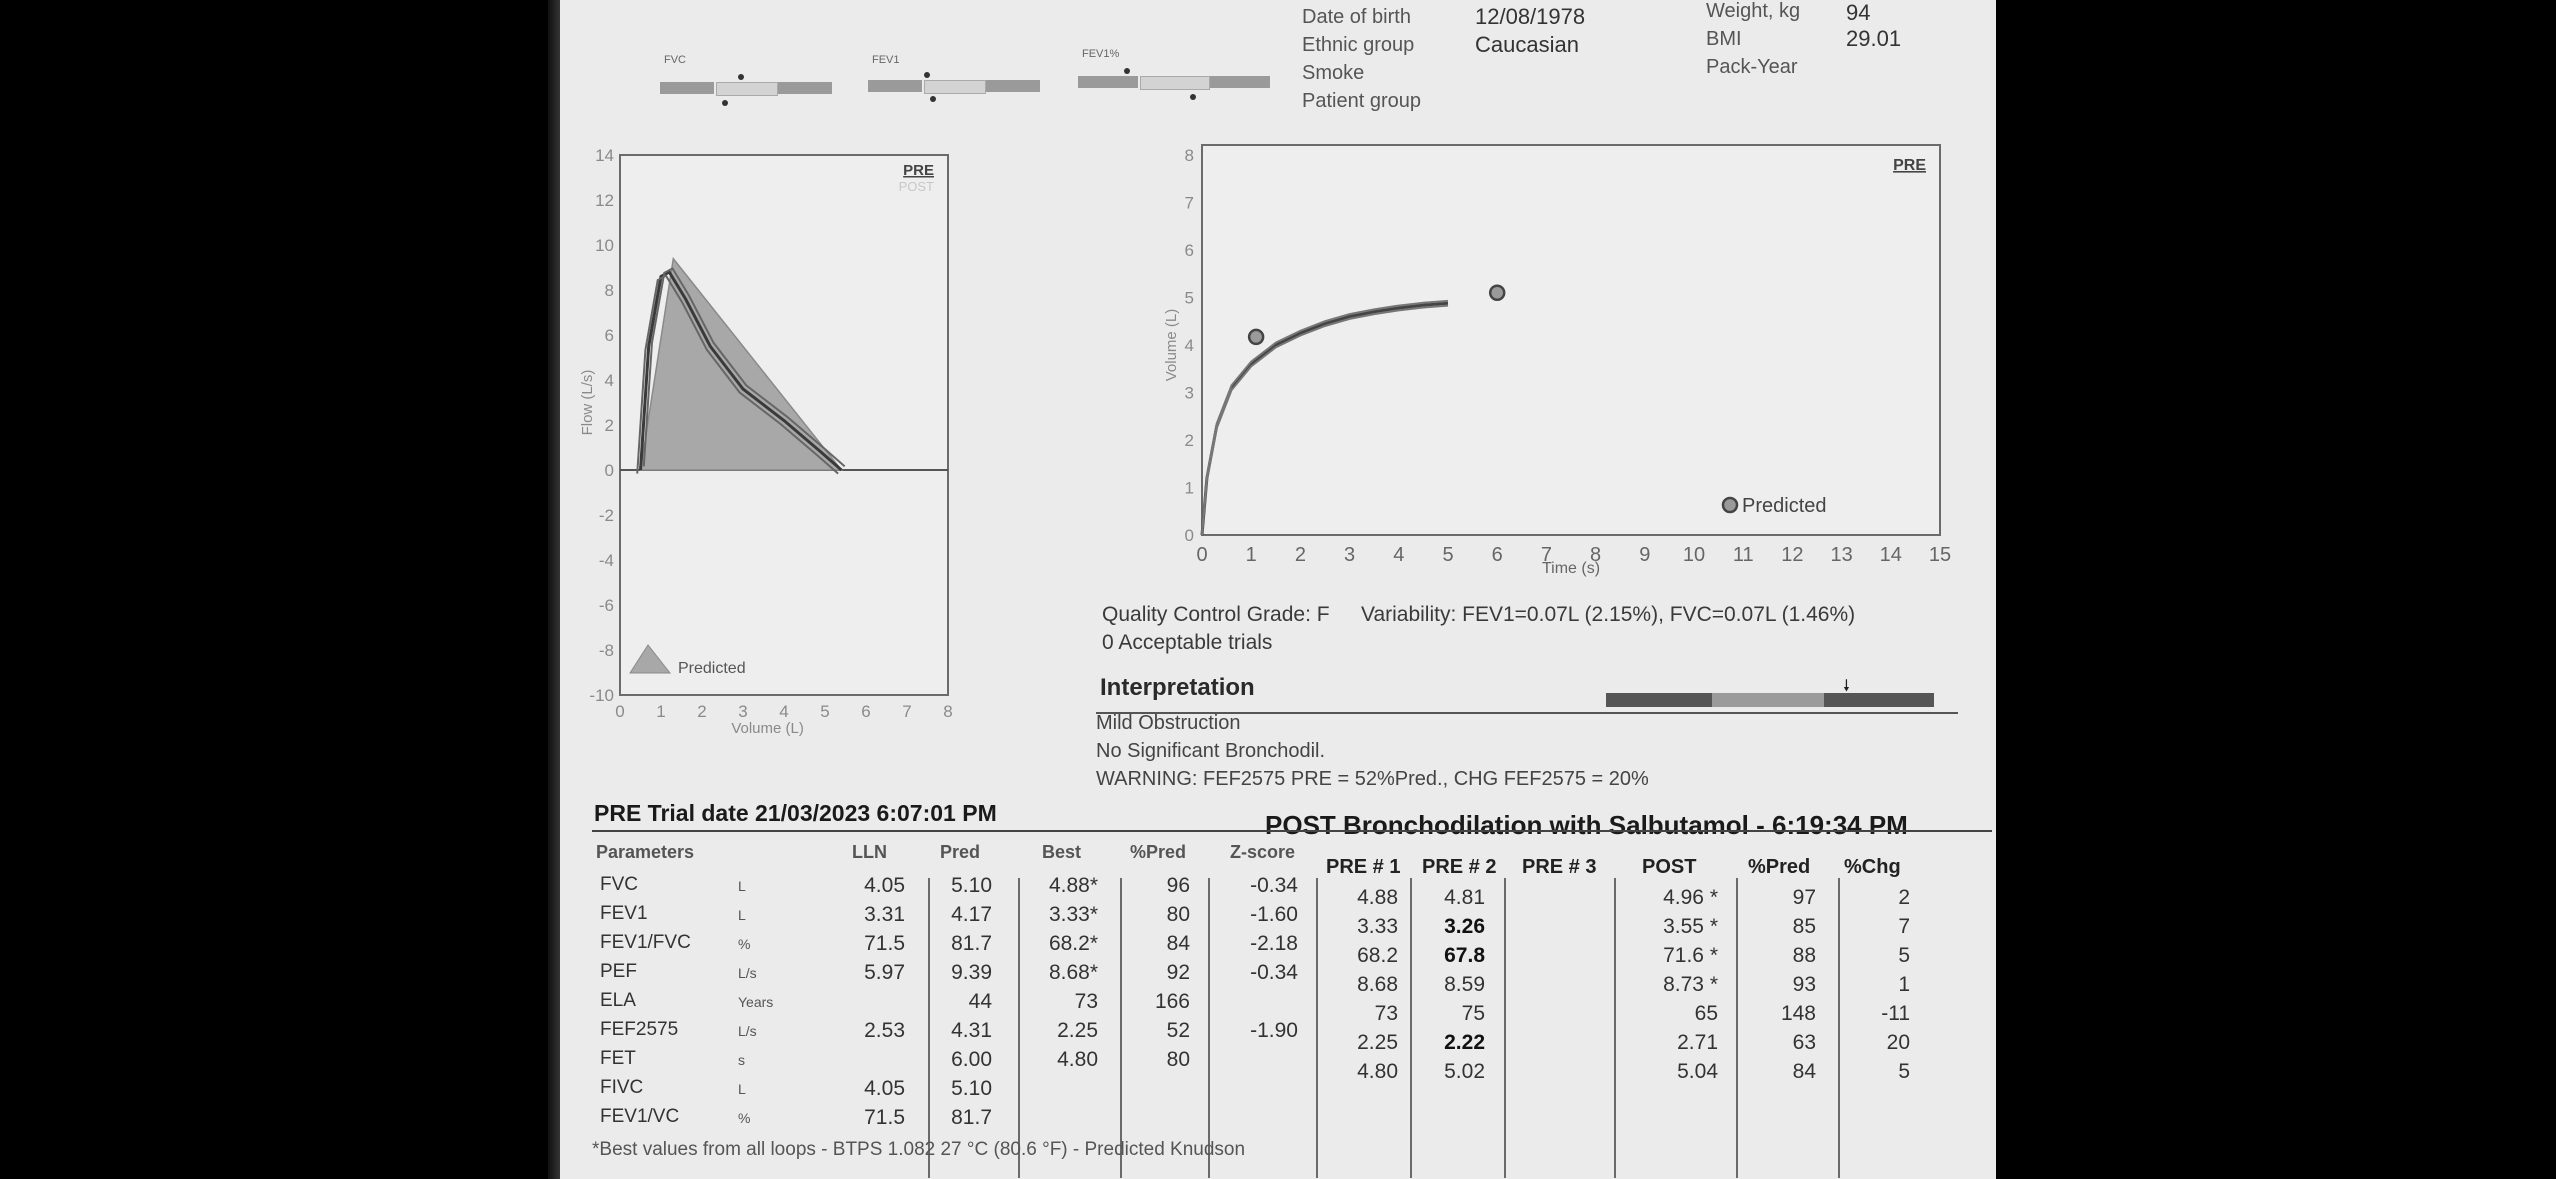 Image resolution: width=2556 pixels, height=1179 pixels. I want to click on severity-bar-segment, so click(1659, 700).